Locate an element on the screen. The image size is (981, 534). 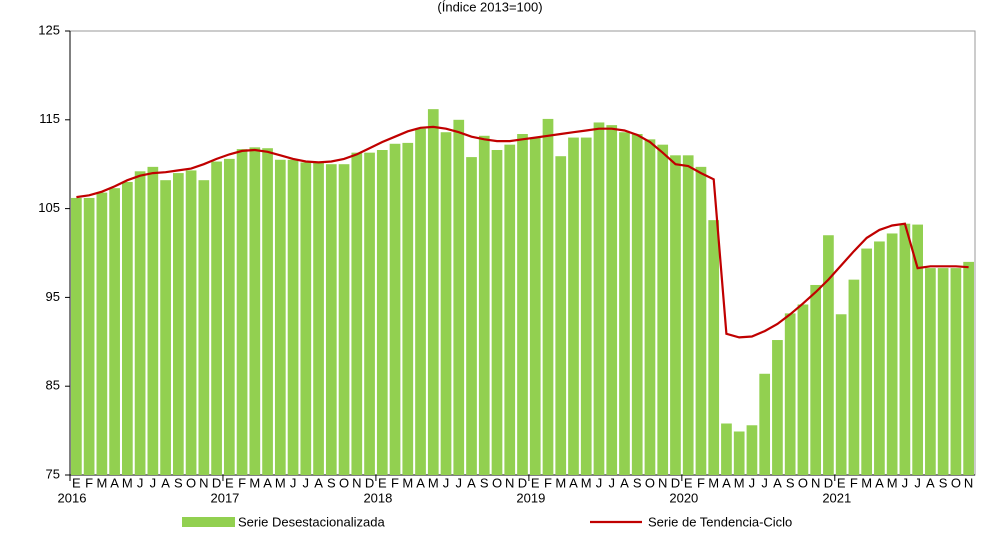
y-tick-label: 115 is located at coordinates (49, 118).